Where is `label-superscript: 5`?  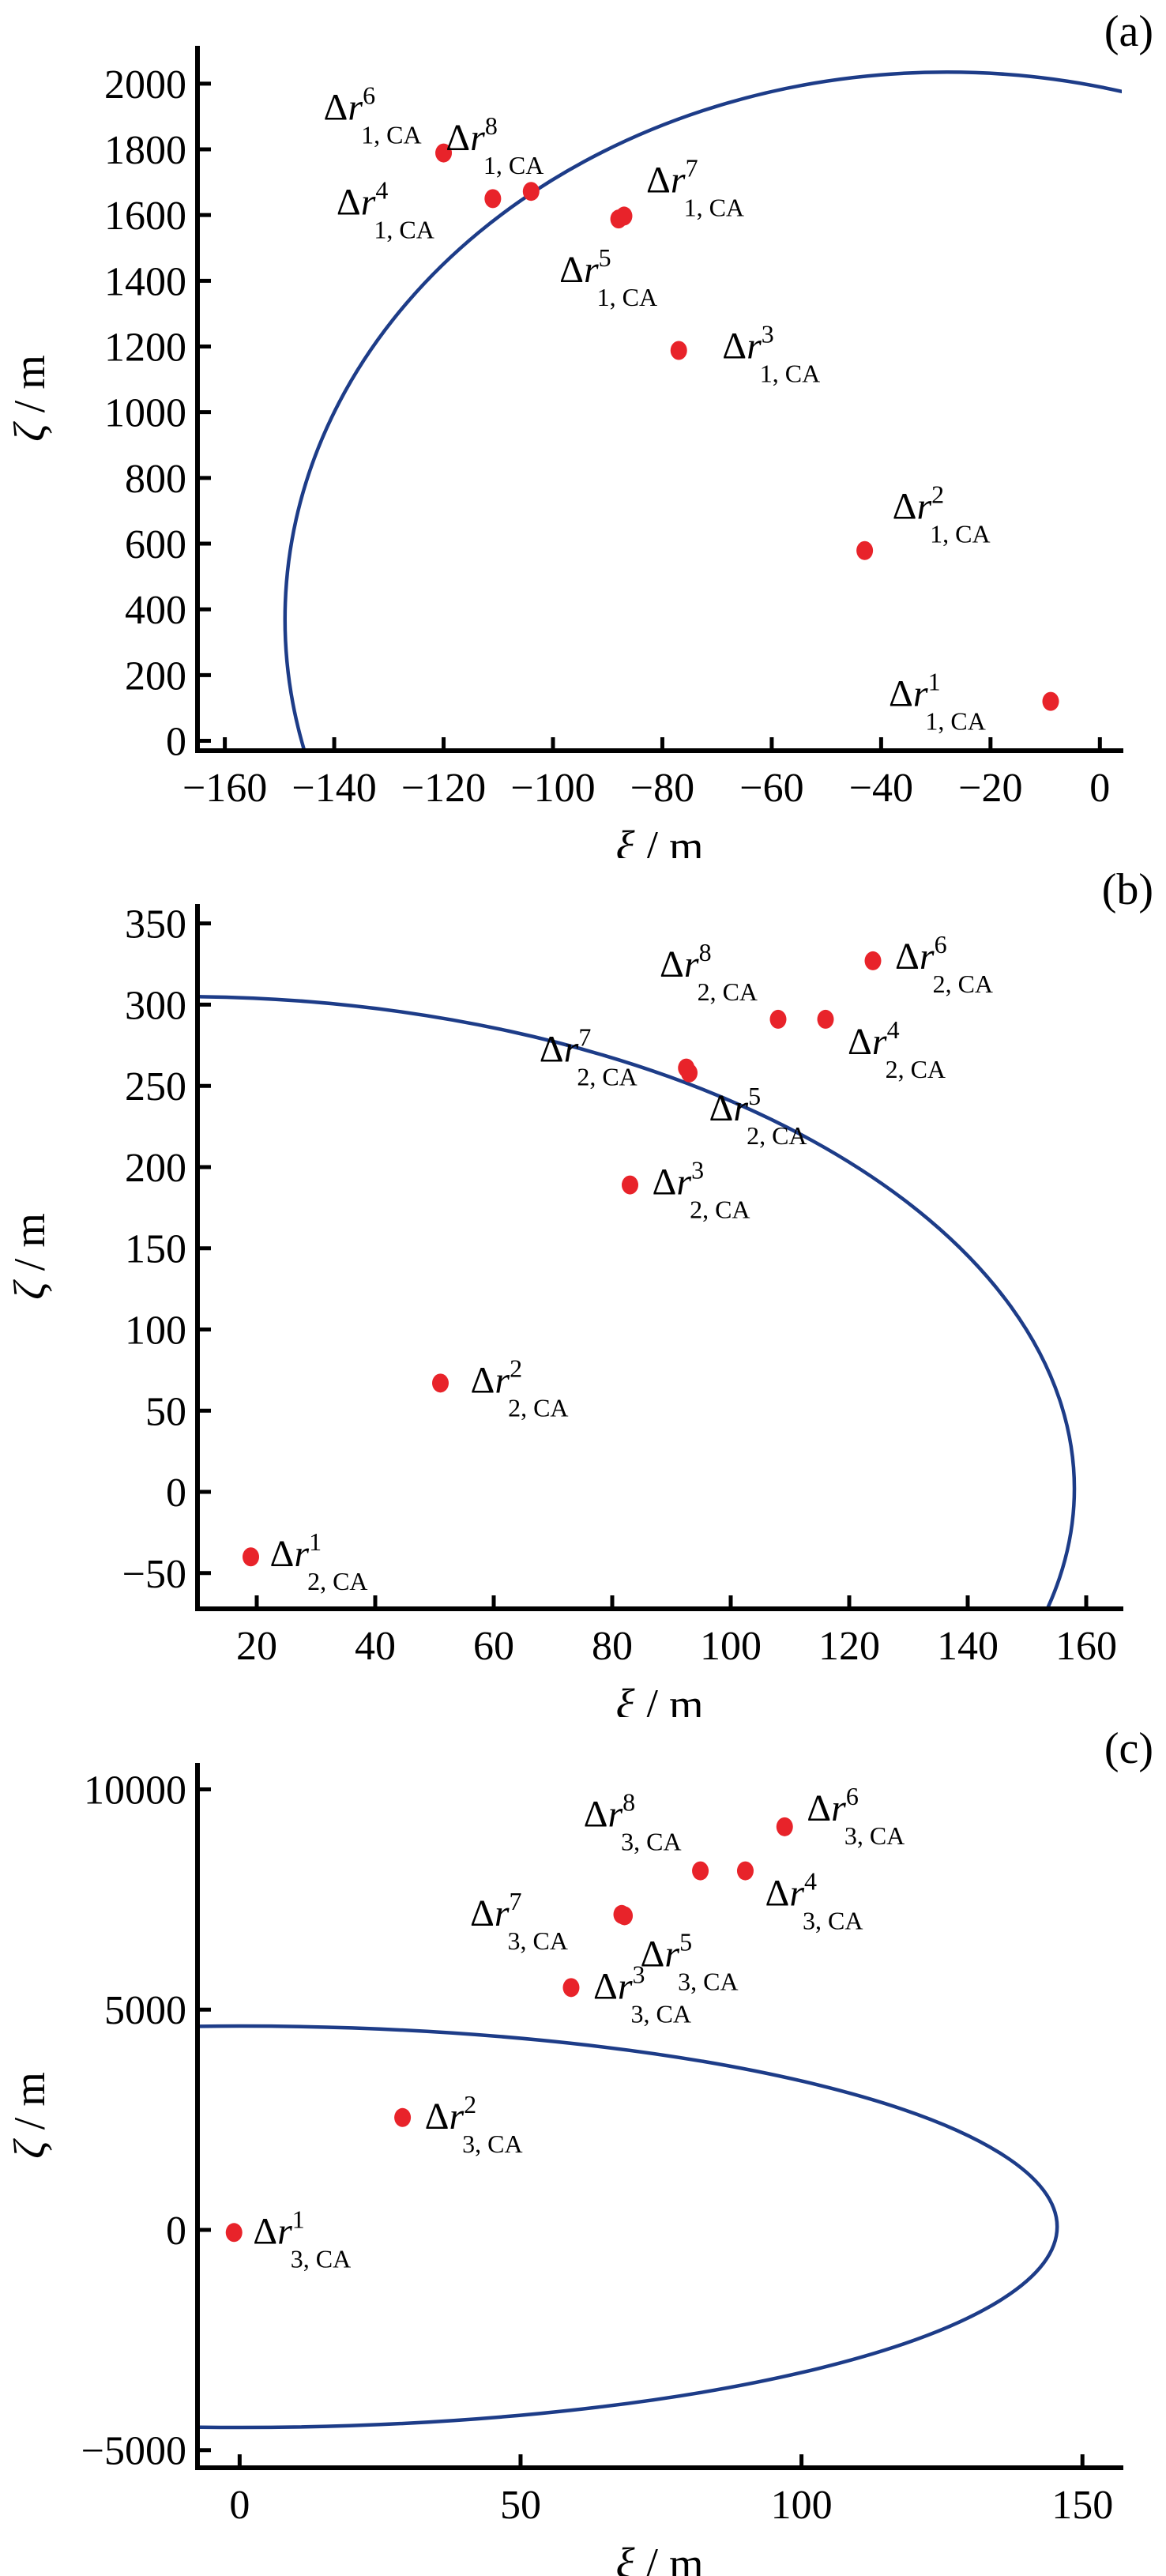
label-superscript: 5 is located at coordinates (685, 1941).